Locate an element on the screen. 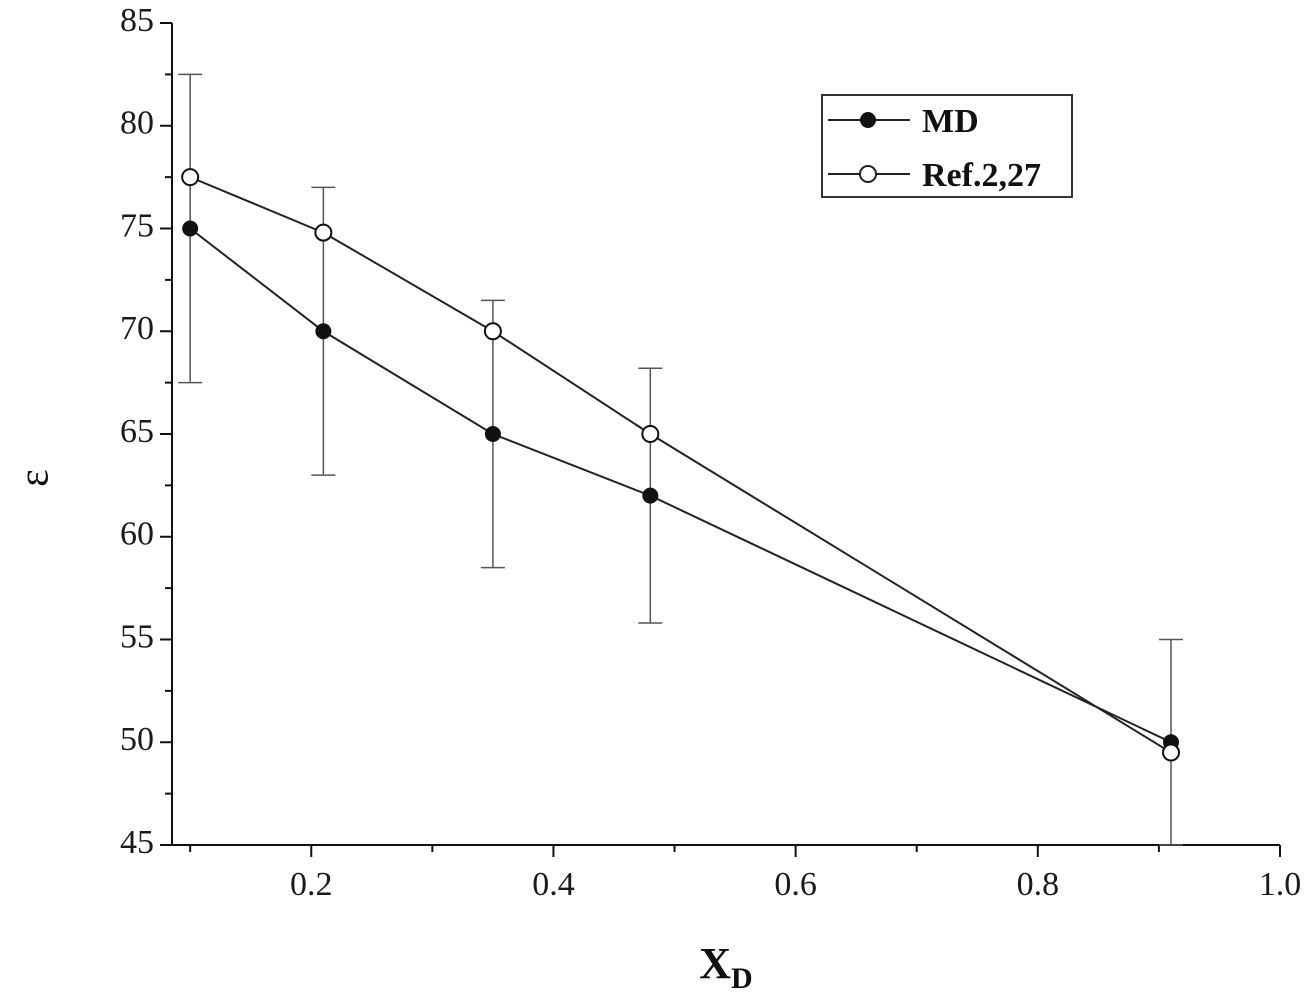 Image resolution: width=1308 pixels, height=1000 pixels. y-tick-label: 70 is located at coordinates (137, 328).